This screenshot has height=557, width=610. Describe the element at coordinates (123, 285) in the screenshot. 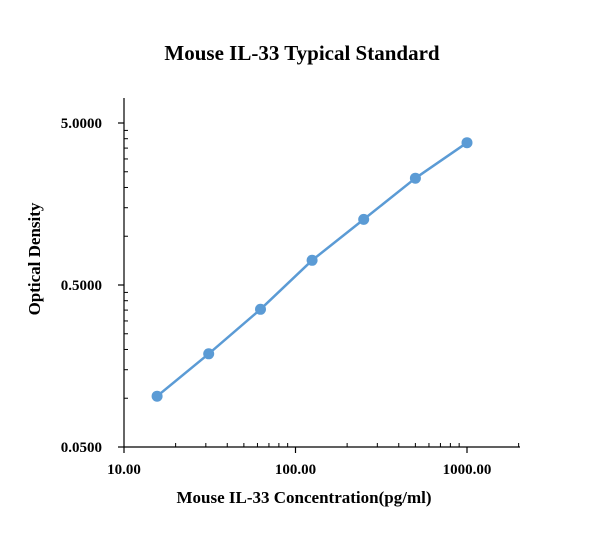

I see `y-axis-ticks` at that location.